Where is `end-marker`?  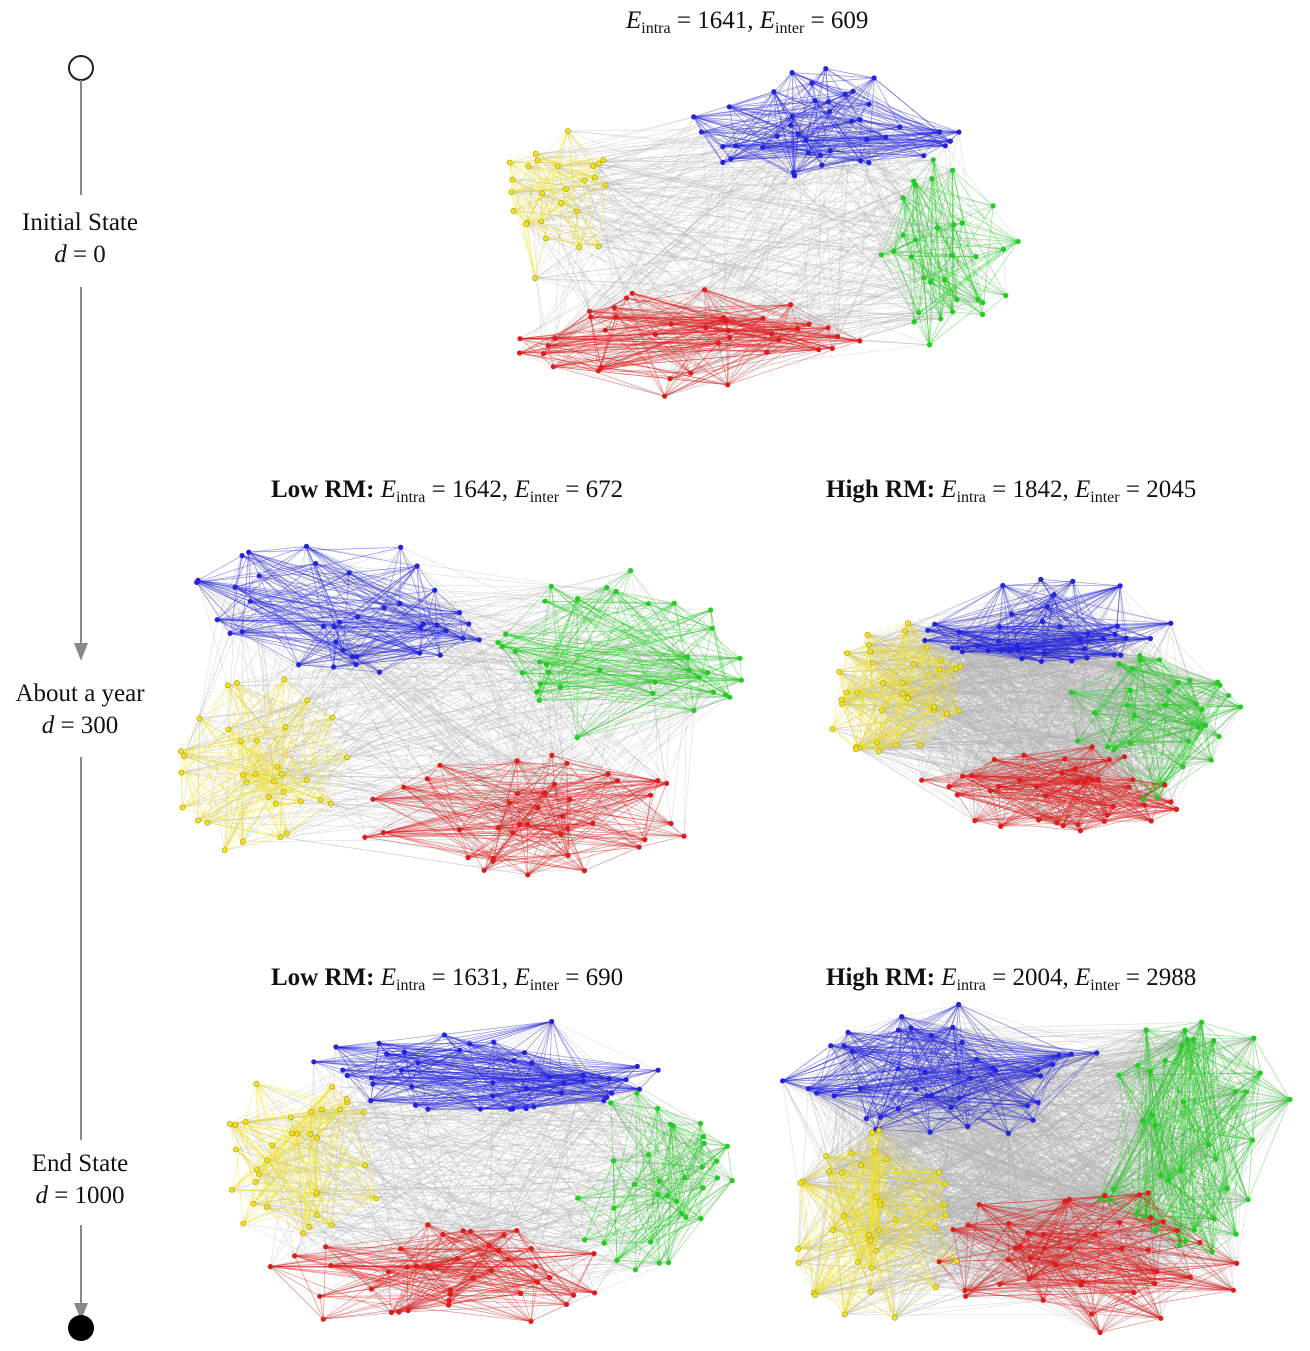 end-marker is located at coordinates (81, 1328).